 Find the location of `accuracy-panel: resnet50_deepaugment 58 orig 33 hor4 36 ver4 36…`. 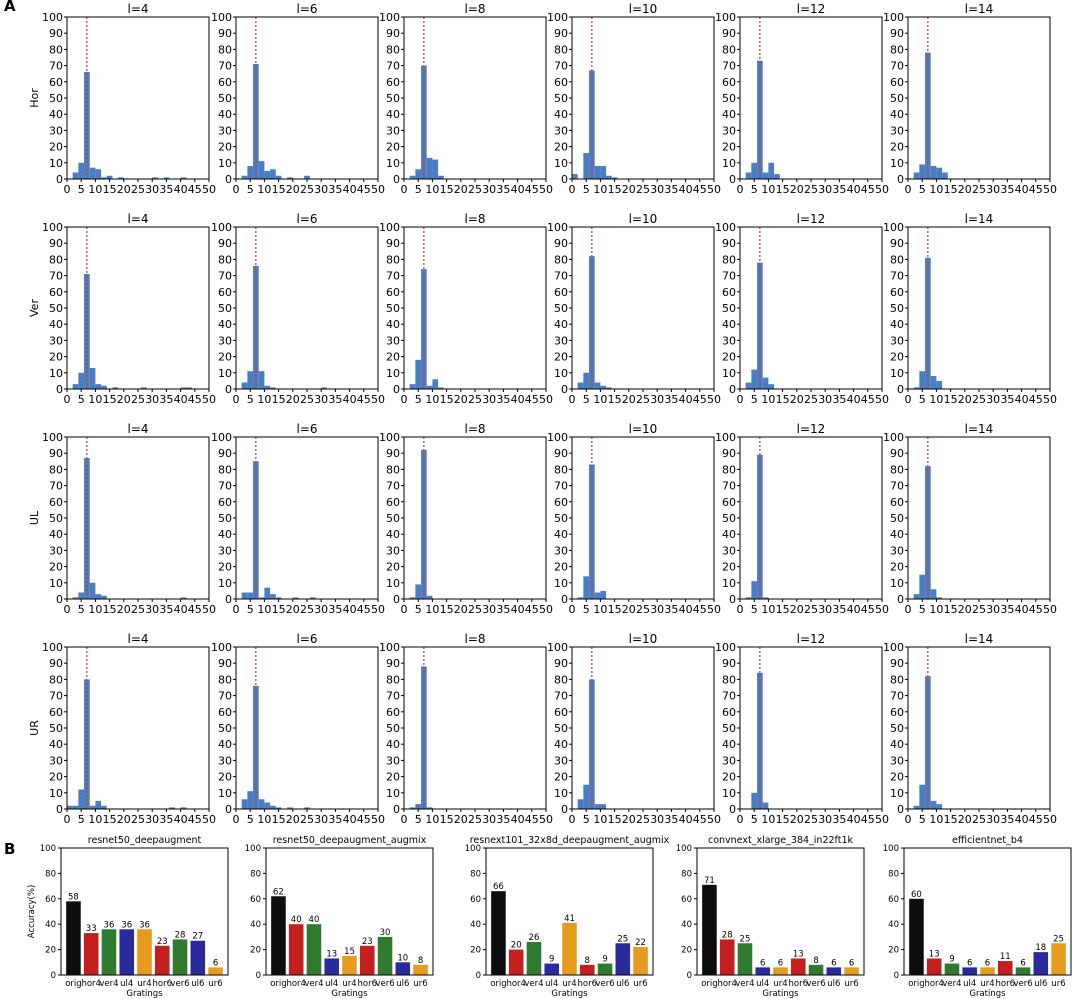

accuracy-panel: resnet50_deepaugment 58 orig 33 hor4 36 ver4 36… is located at coordinates (128, 917).